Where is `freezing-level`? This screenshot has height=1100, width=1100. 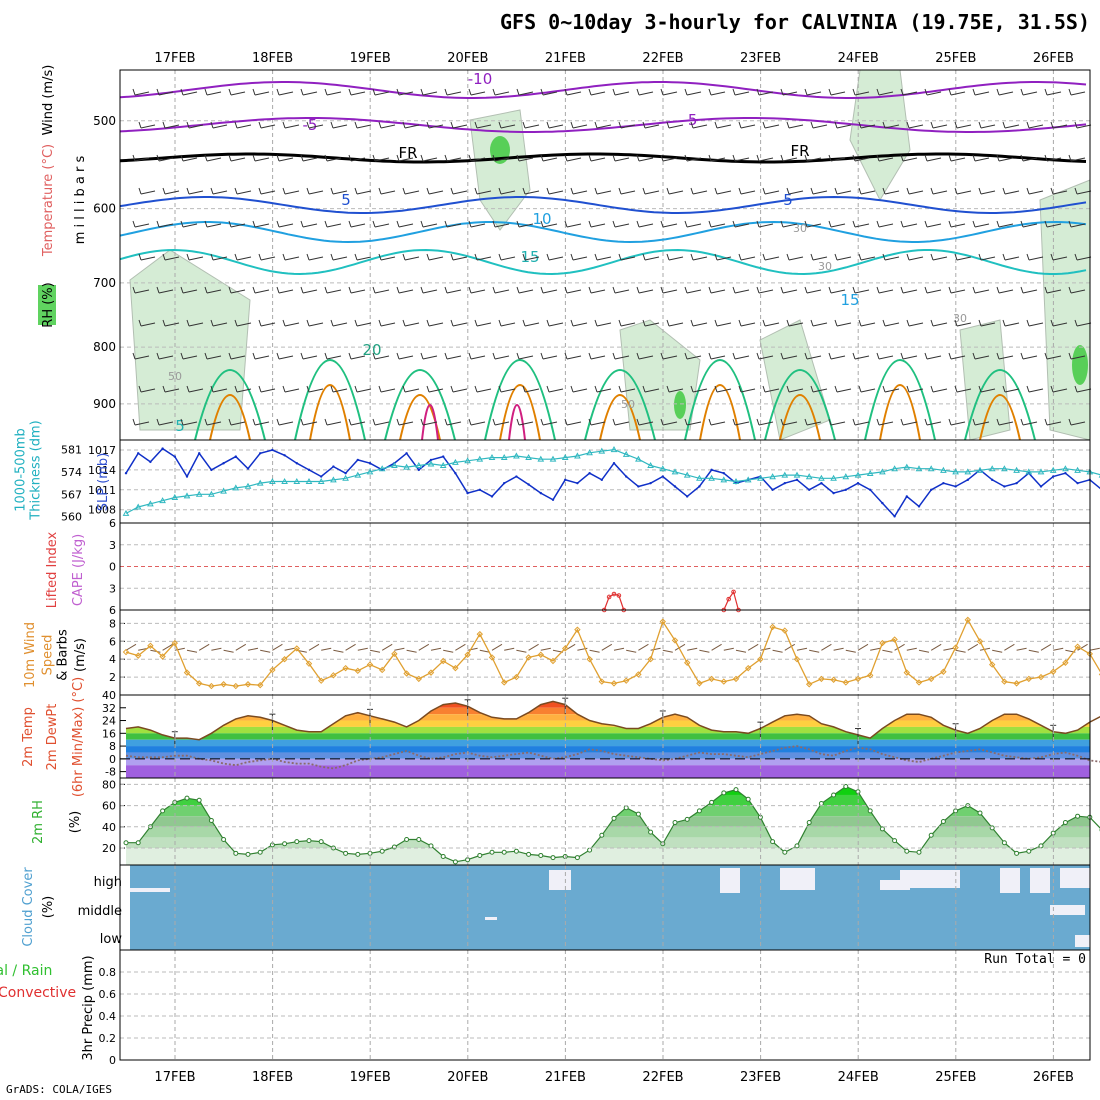
freezing-level is located at coordinates (603, 158).